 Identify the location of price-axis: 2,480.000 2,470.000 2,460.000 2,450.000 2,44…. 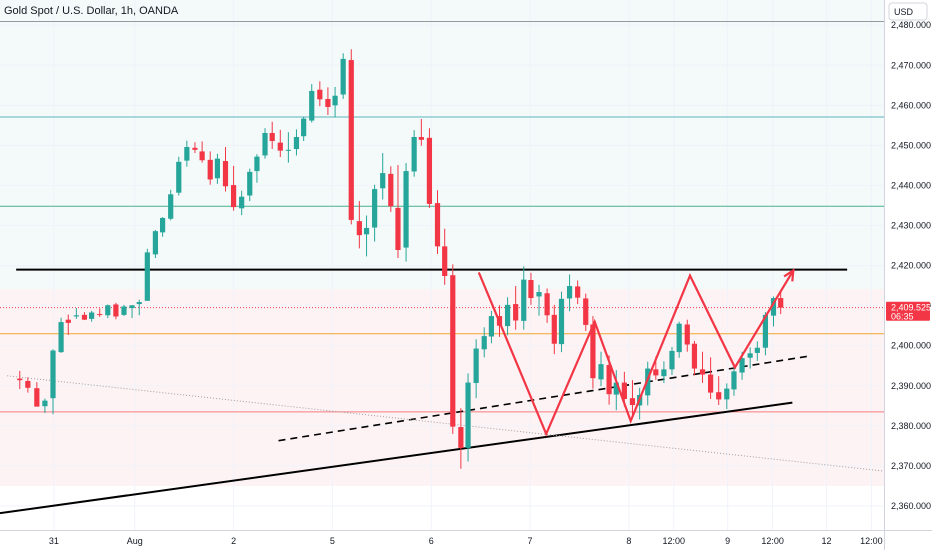
(911, 265).